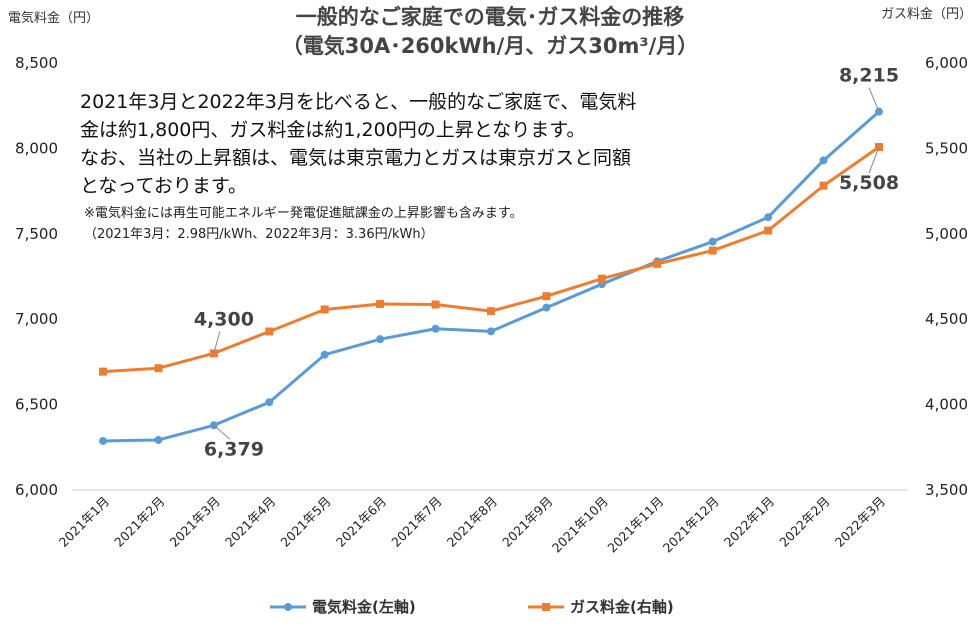 This screenshot has width=980, height=637. Describe the element at coordinates (355, 158) in the screenshot. I see `annotation-line: なお、当社の上昇額は、電気は東京電力とガスは東京ガスと同額` at that location.